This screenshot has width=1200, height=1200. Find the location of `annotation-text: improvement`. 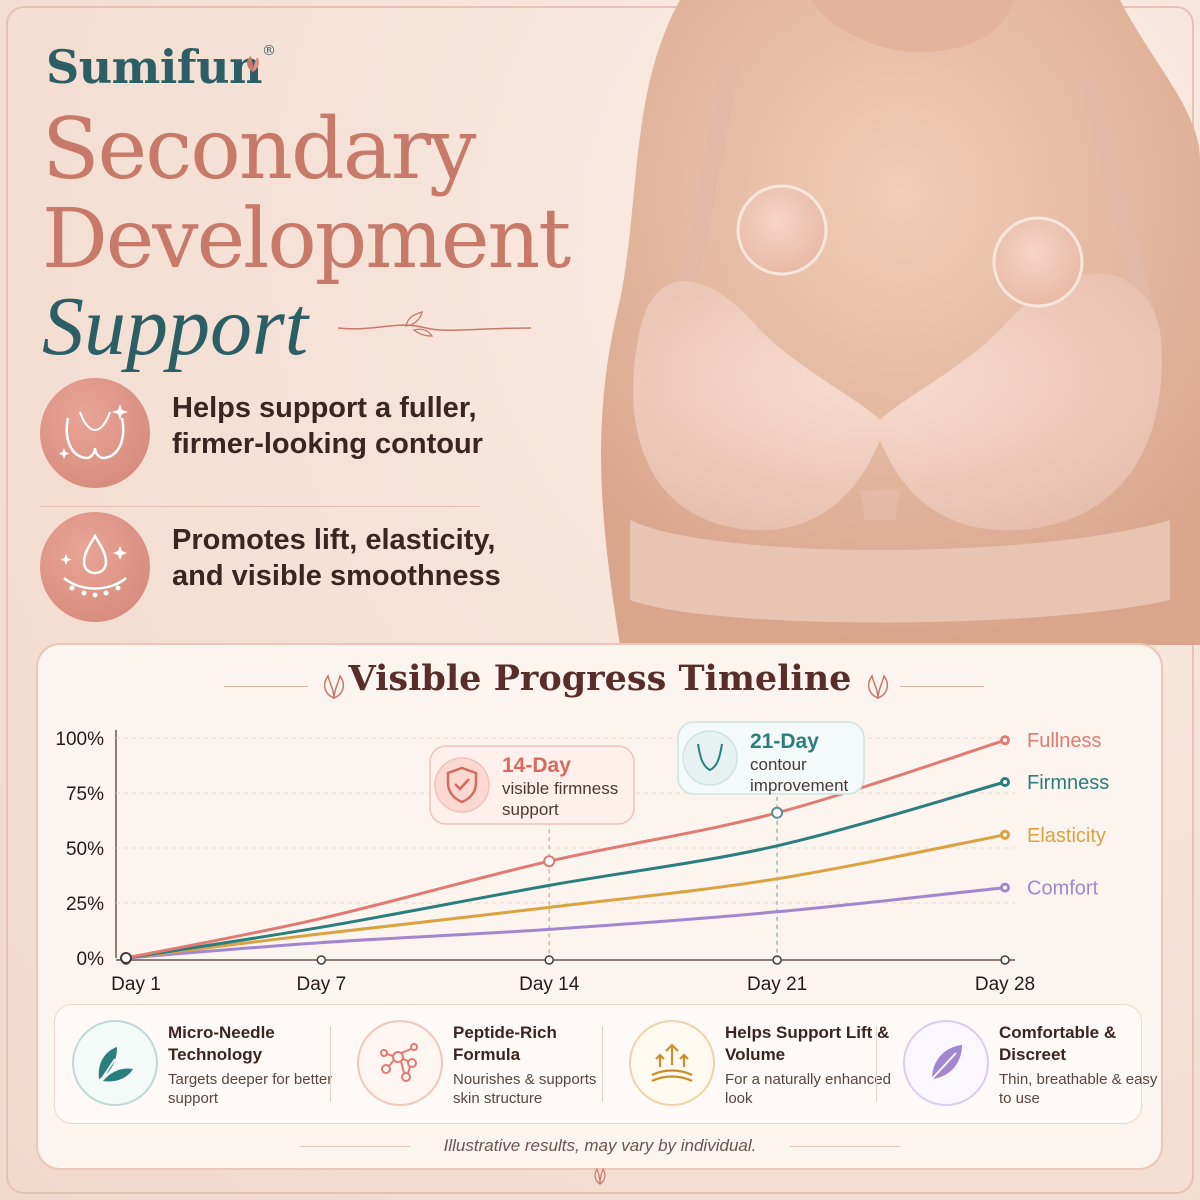

annotation-text: improvement is located at coordinates (799, 785).